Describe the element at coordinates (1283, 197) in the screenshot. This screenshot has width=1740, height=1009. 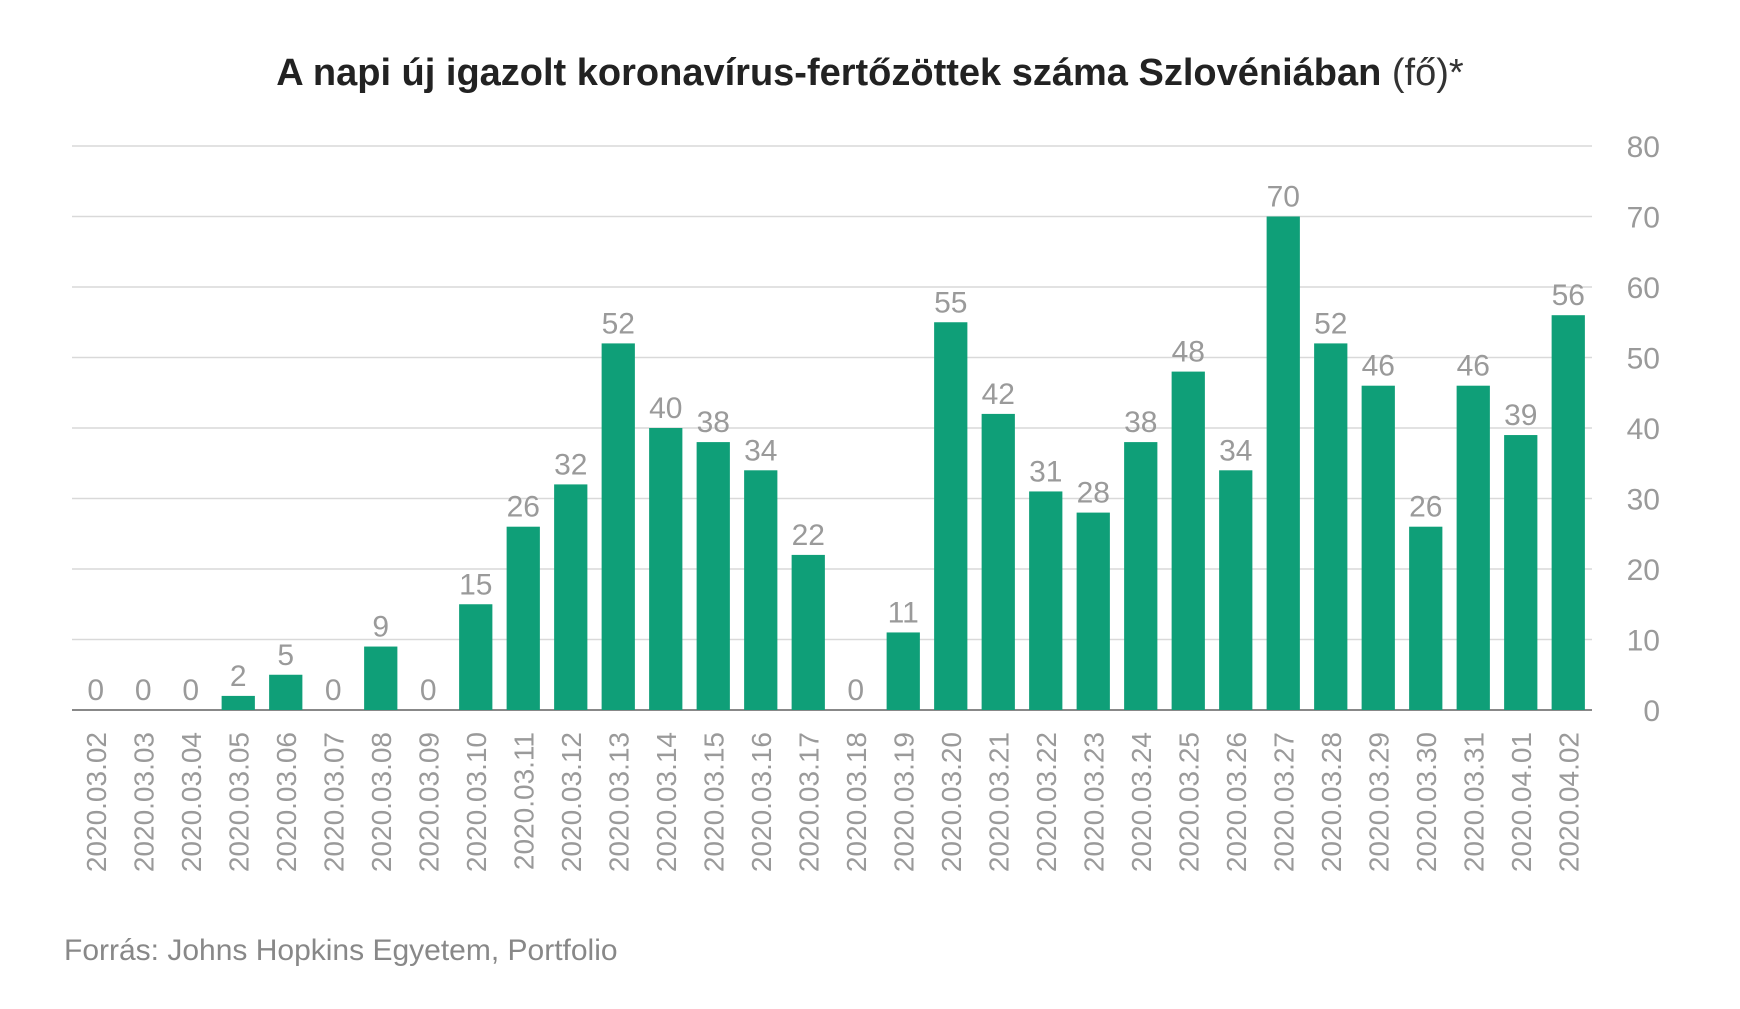
I see `data-label: 70` at that location.